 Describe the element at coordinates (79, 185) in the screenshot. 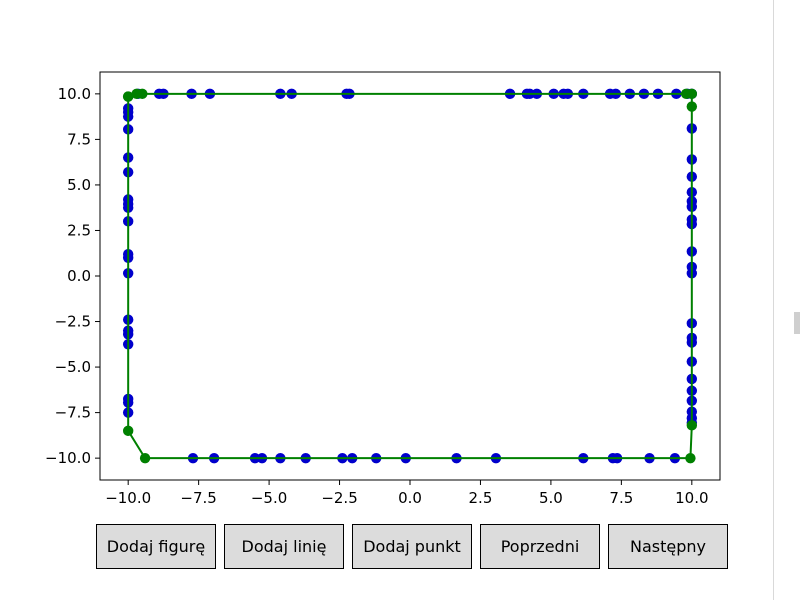

I see `y-tick-label: 5.0` at that location.